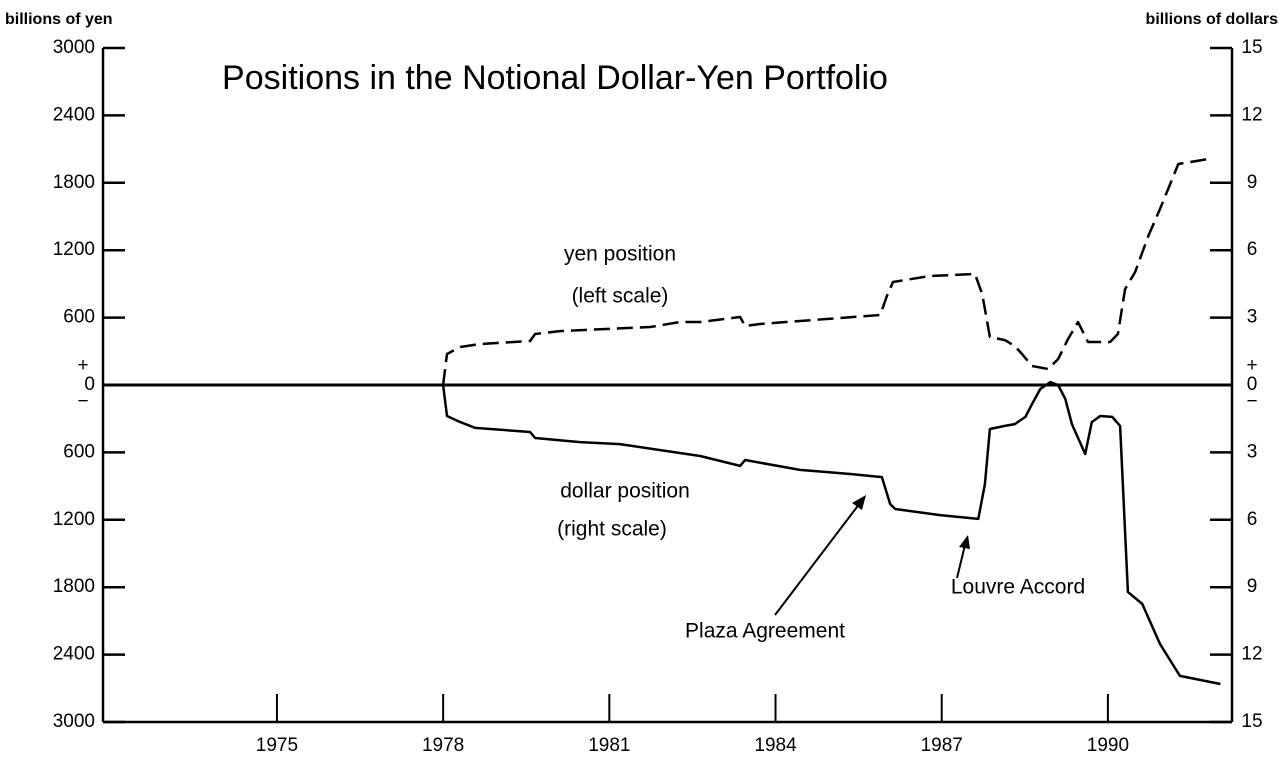 This screenshot has height=758, width=1283. What do you see at coordinates (1108, 745) in the screenshot?
I see `x-tick-label: 1990` at bounding box center [1108, 745].